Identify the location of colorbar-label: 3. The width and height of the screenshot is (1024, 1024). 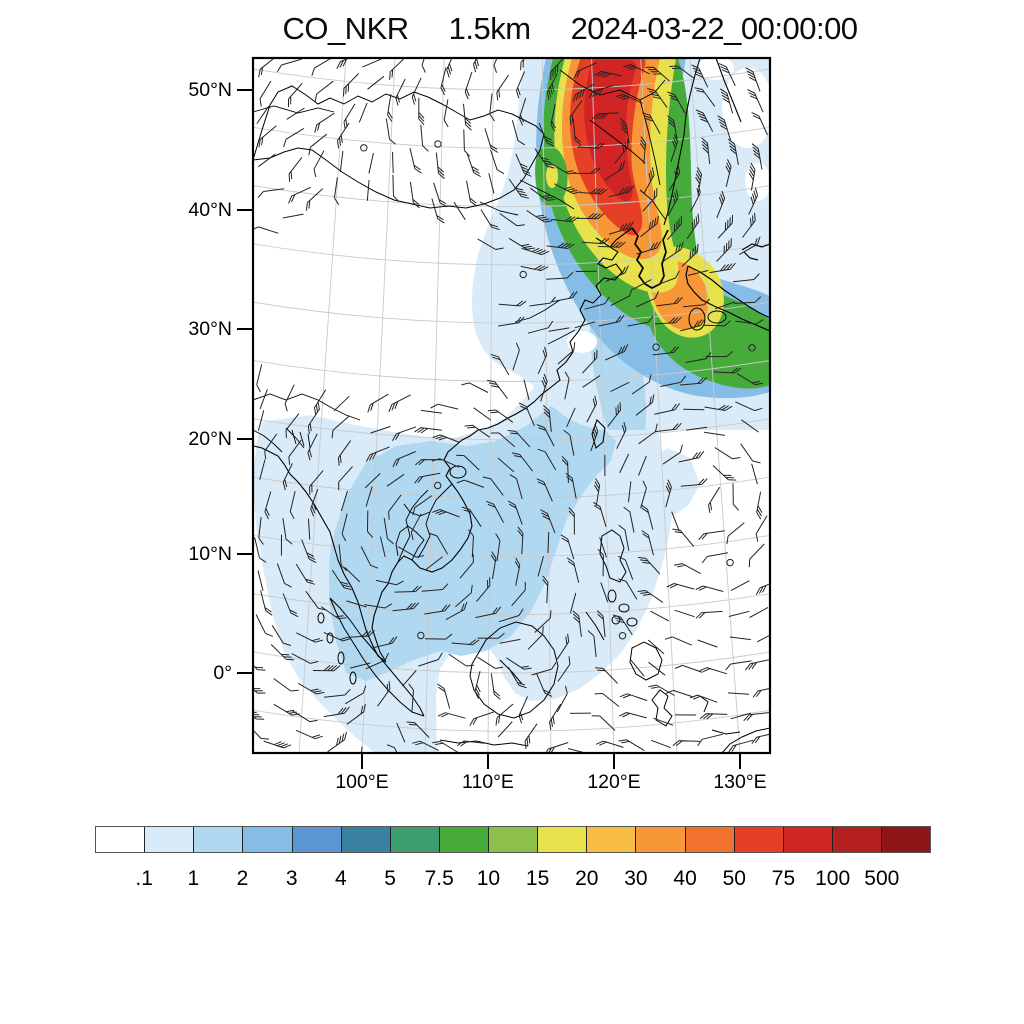
(291, 878).